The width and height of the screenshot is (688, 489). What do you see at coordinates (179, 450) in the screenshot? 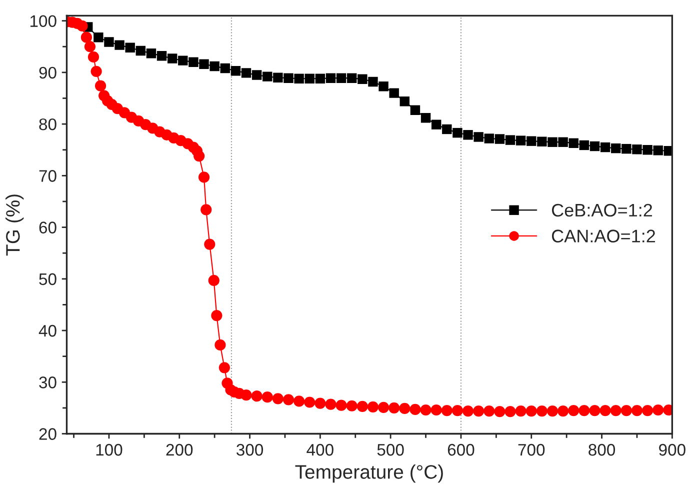
I see `x-tick-label: 200` at bounding box center [179, 450].